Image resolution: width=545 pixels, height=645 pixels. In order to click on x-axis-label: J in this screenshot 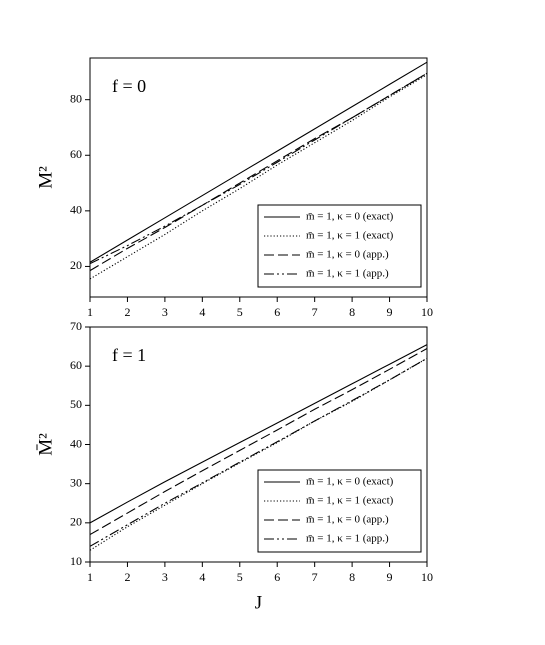, I will do `click(258, 602)`.